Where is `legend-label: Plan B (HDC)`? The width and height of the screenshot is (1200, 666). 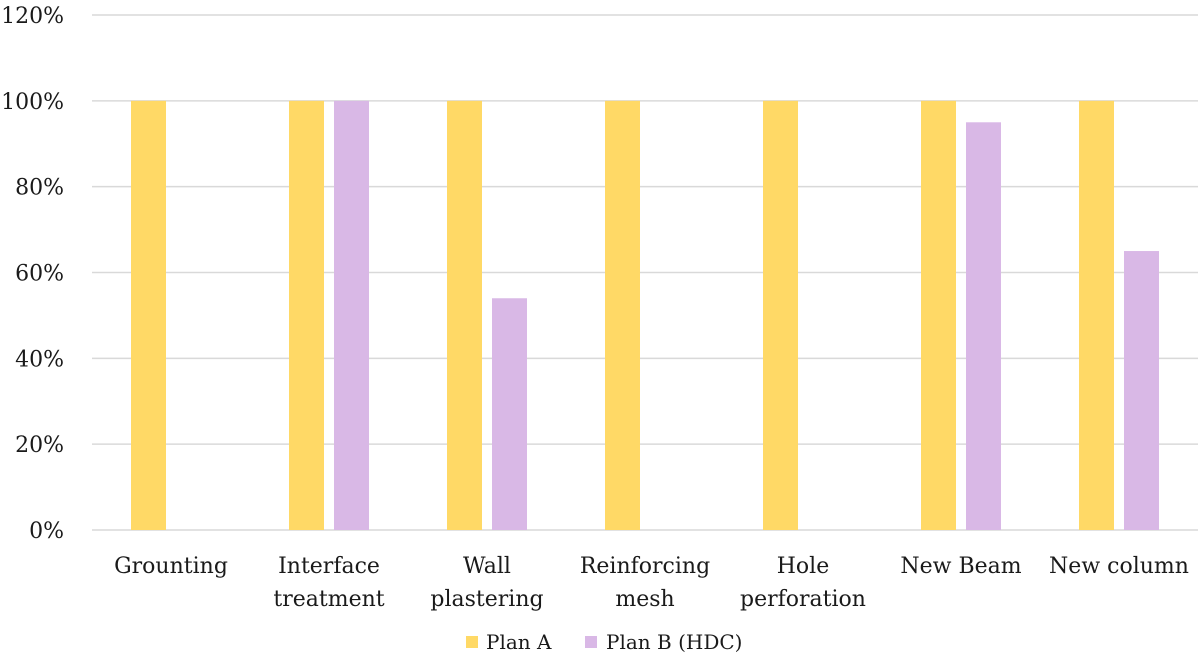
legend-label: Plan B (HDC) is located at coordinates (674, 642).